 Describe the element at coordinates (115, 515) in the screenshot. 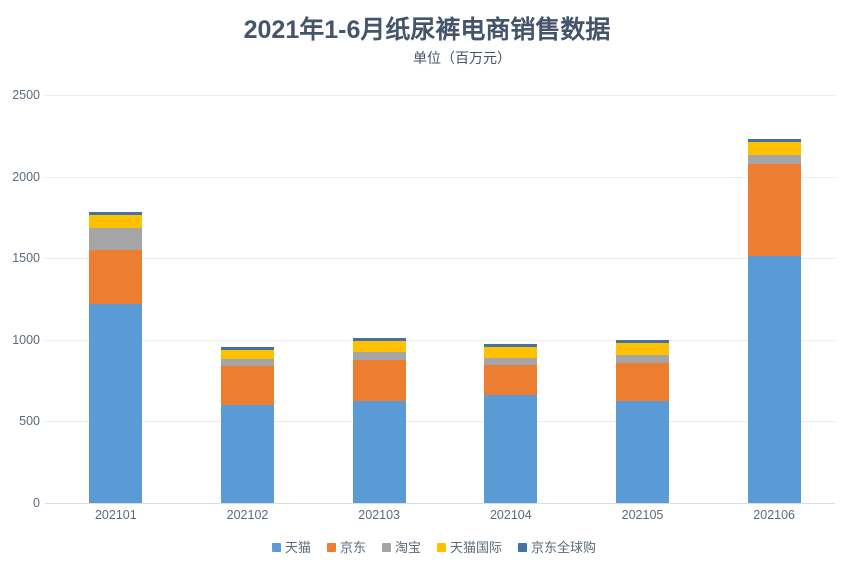

I see `x-axis-tick-label: 202101` at that location.